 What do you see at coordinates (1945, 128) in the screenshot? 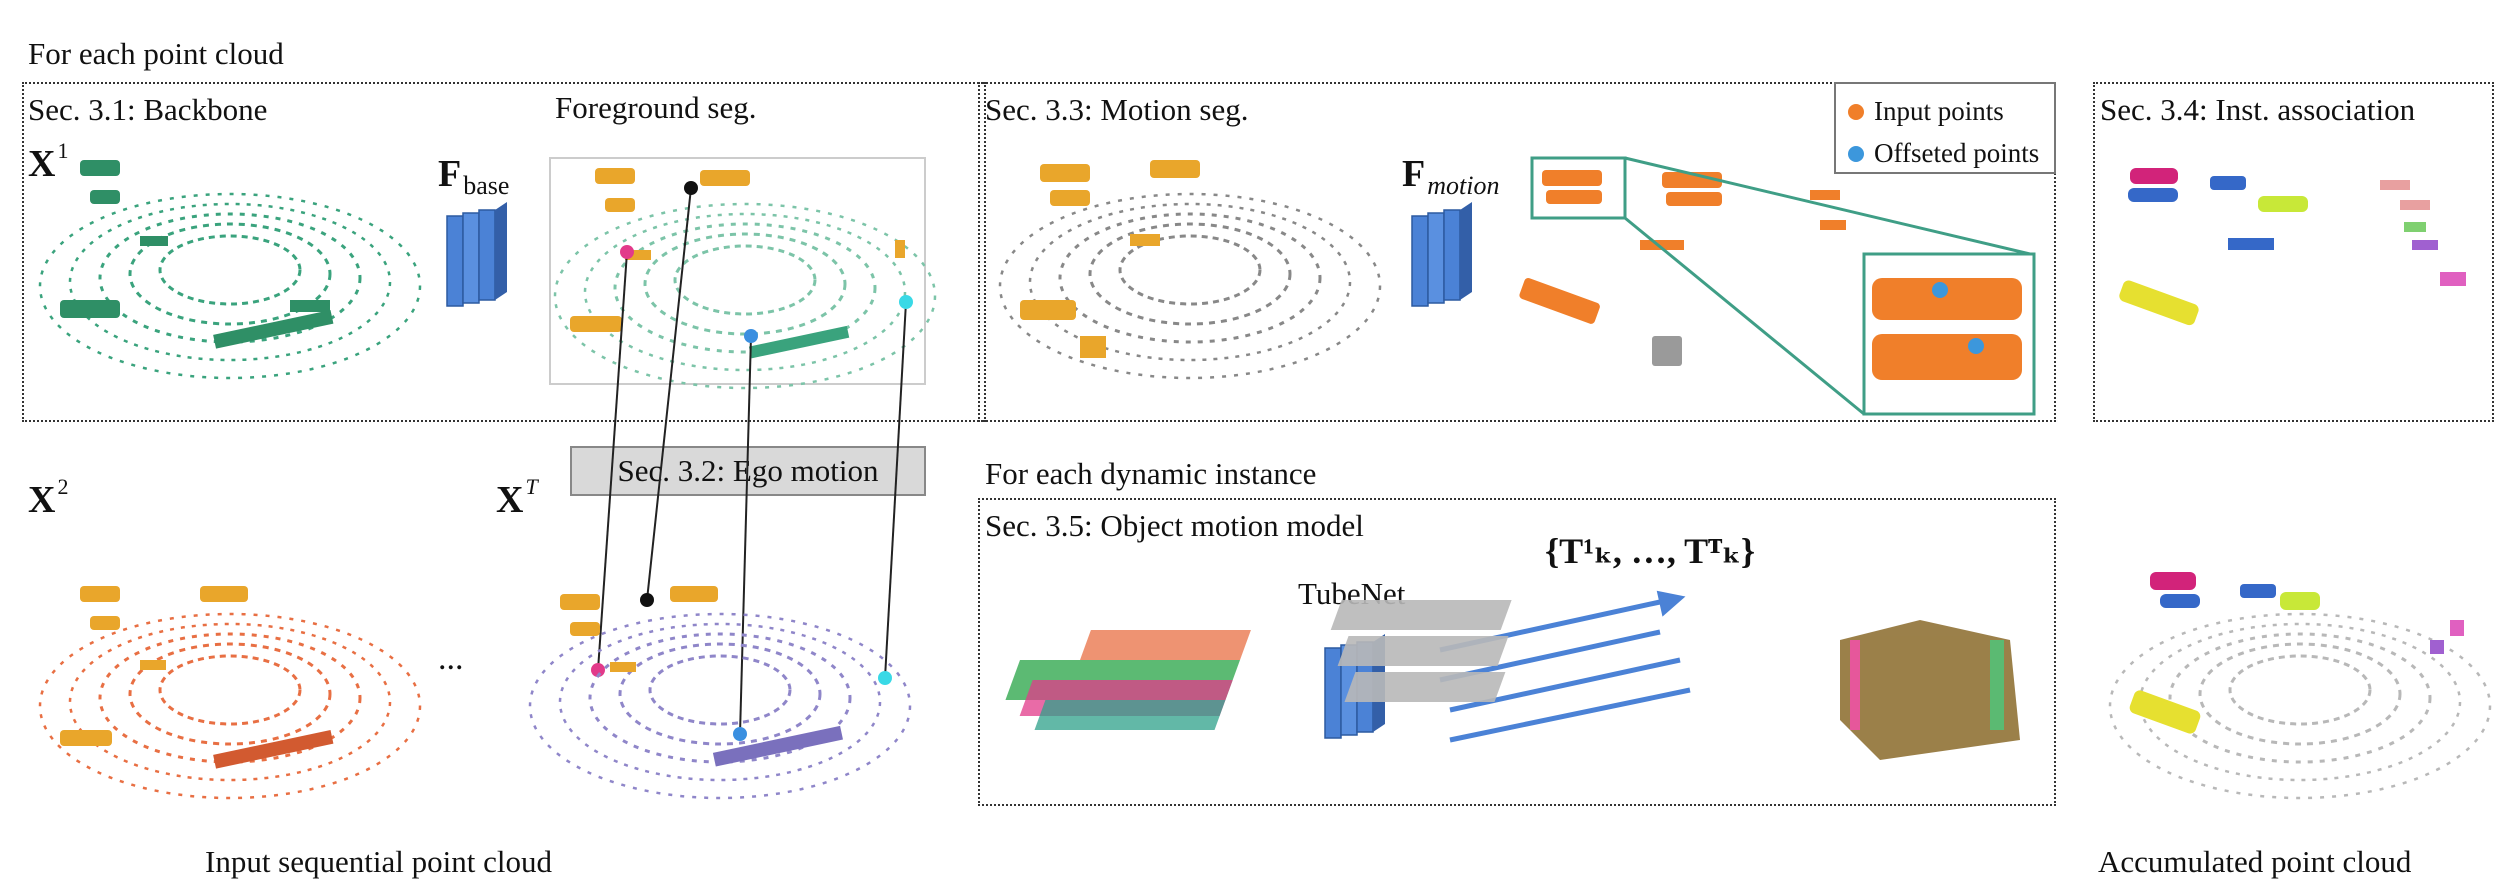
I see `legend: Input points Offseted points` at bounding box center [1945, 128].